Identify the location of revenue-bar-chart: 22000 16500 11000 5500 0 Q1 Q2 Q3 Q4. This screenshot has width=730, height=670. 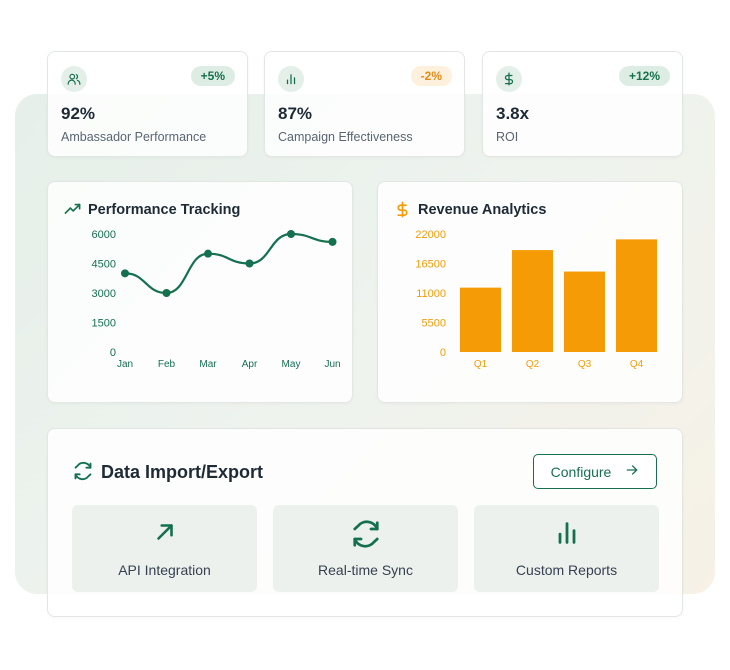
(536, 299).